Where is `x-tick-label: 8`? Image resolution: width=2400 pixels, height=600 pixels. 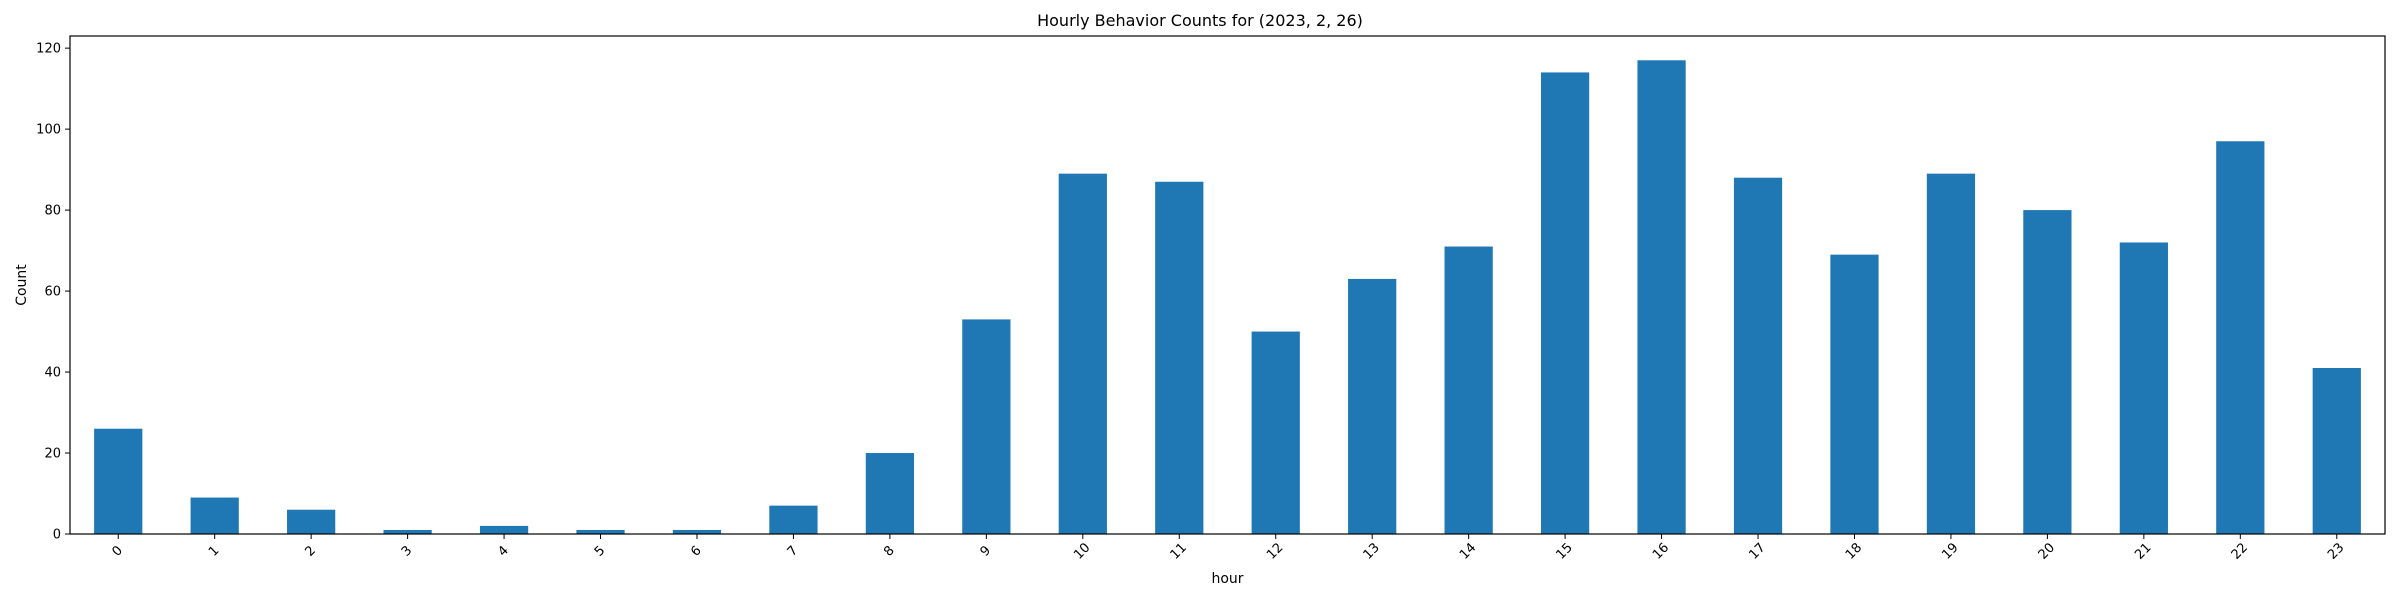 x-tick-label: 8 is located at coordinates (889, 551).